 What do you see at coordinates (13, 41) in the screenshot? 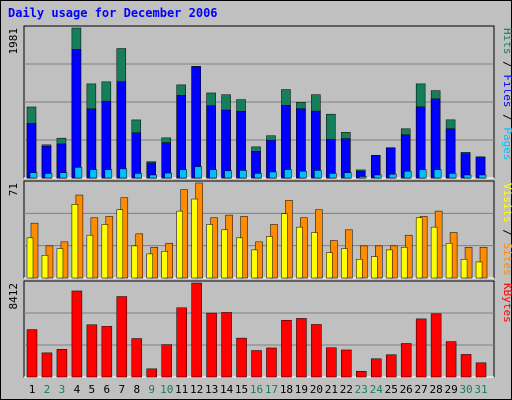
I see `panel-1-ymax-label: 1981` at bounding box center [13, 41].